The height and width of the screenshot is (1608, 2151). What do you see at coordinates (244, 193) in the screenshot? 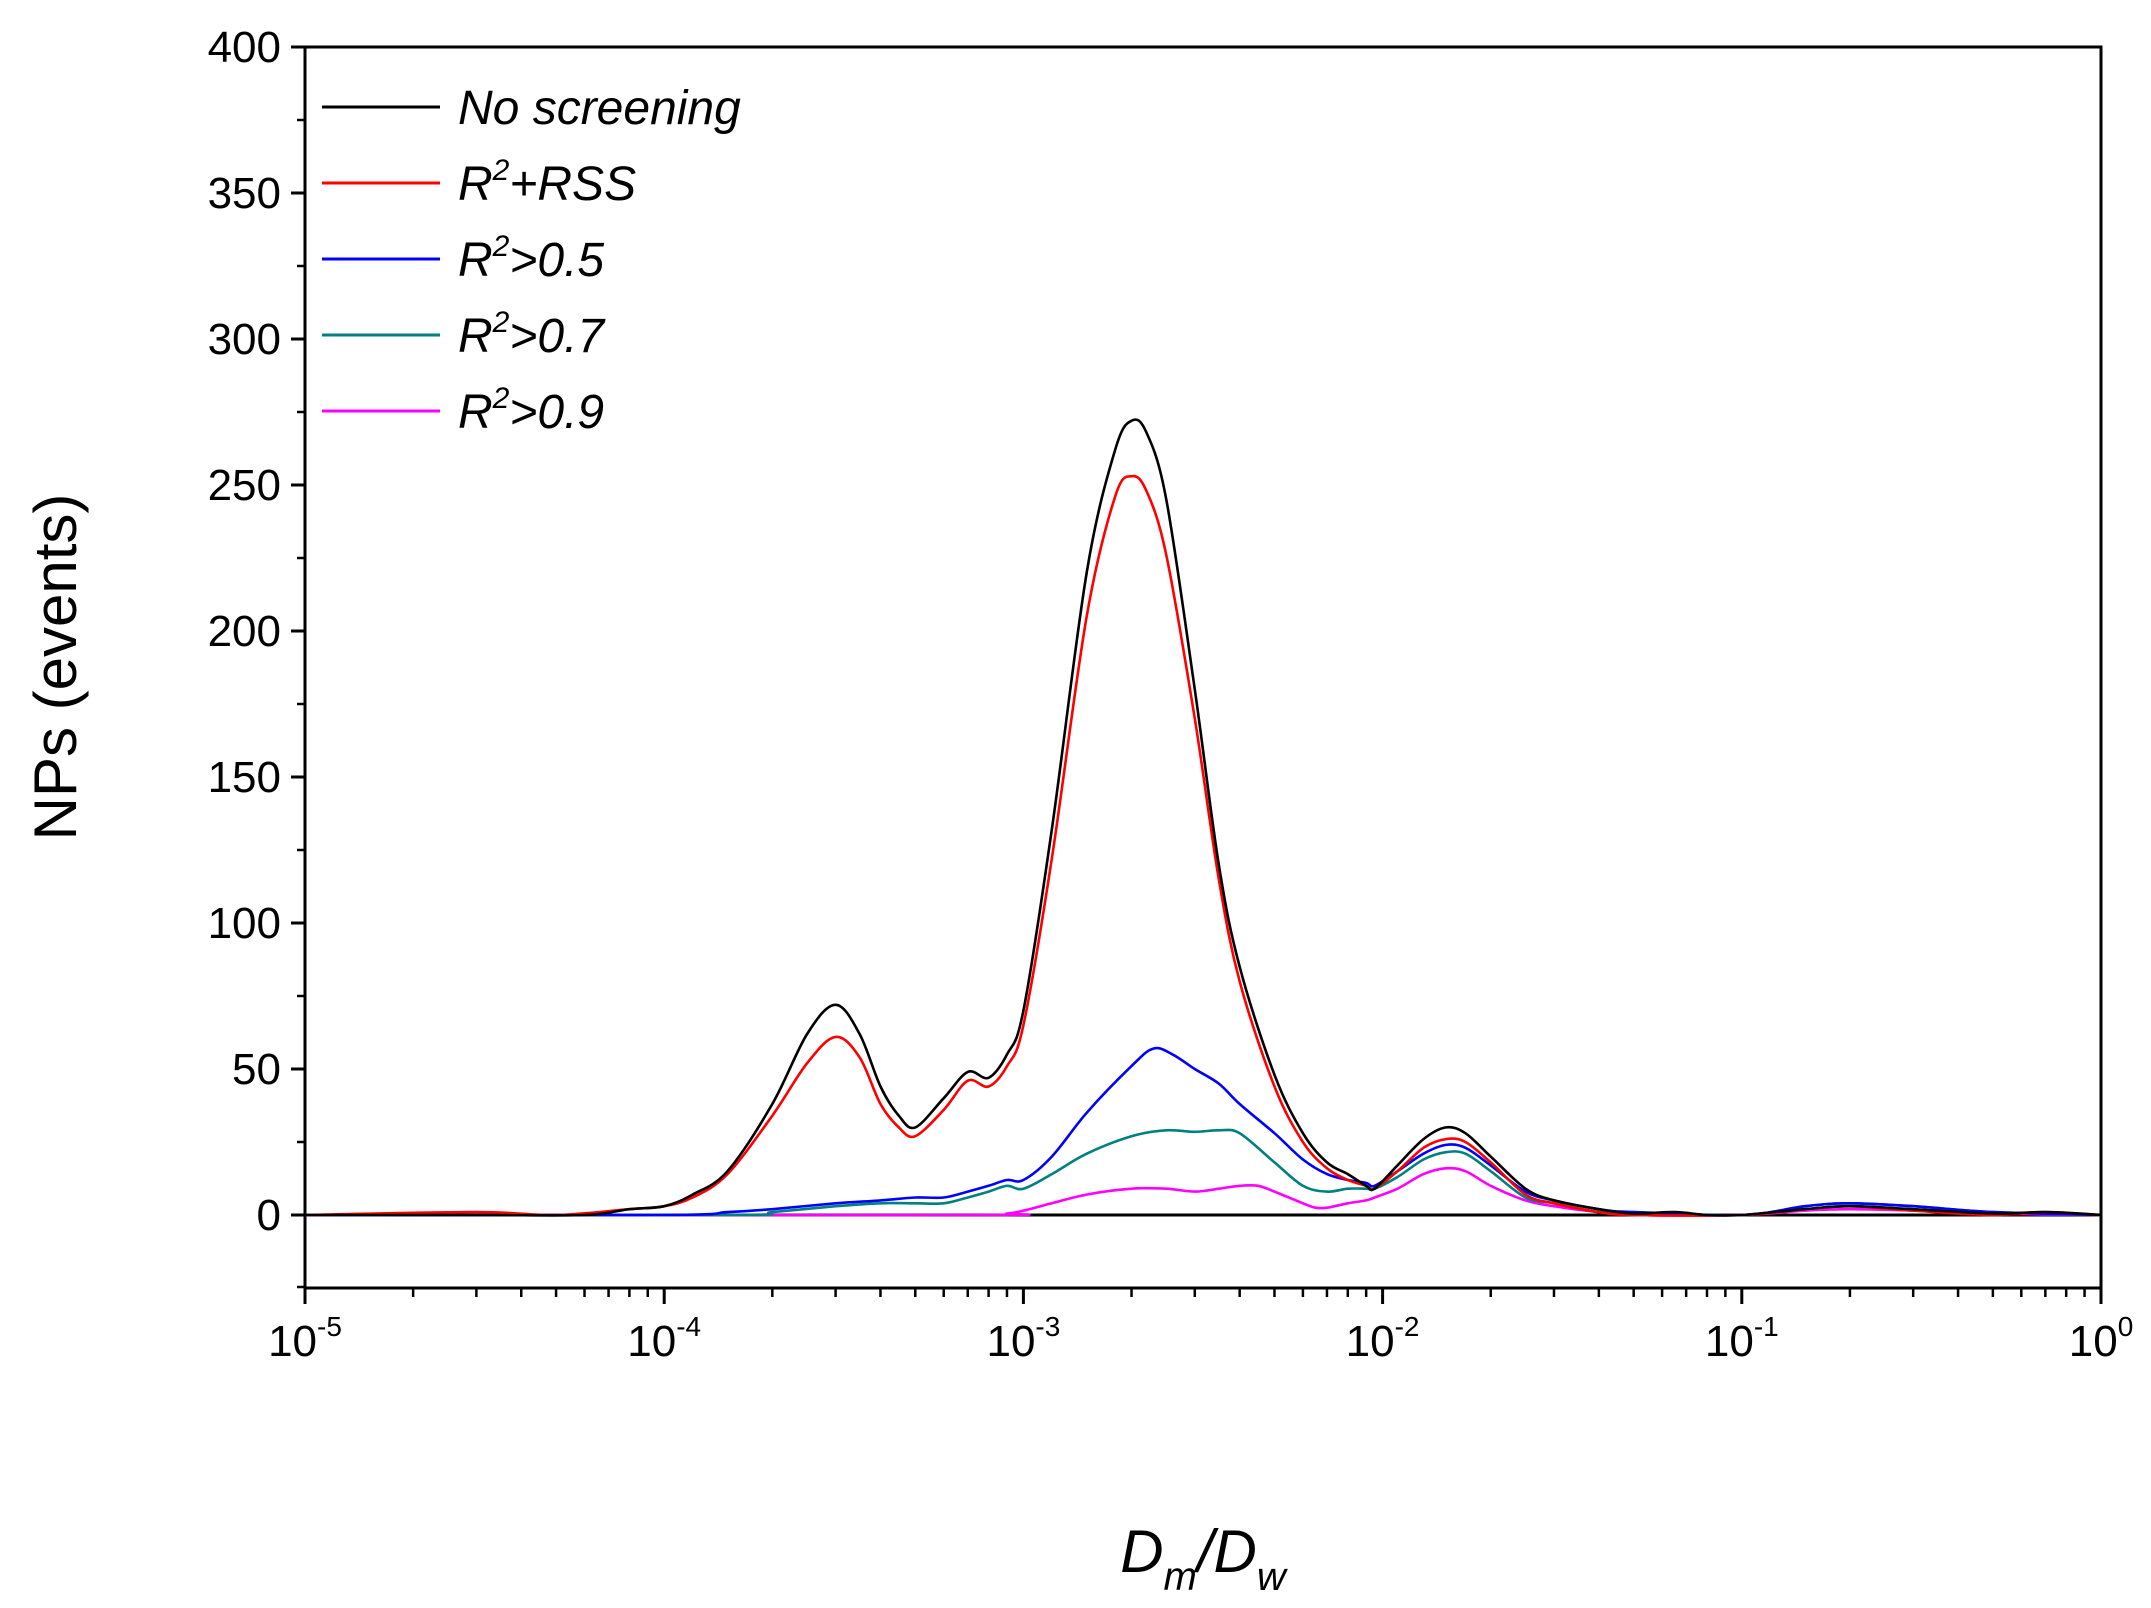
I see `y-tick-label: 350` at bounding box center [244, 193].